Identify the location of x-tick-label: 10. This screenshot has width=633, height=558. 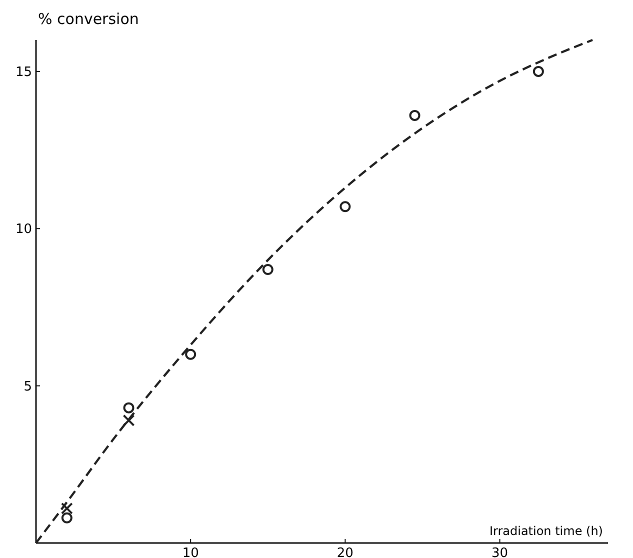
(190, 552).